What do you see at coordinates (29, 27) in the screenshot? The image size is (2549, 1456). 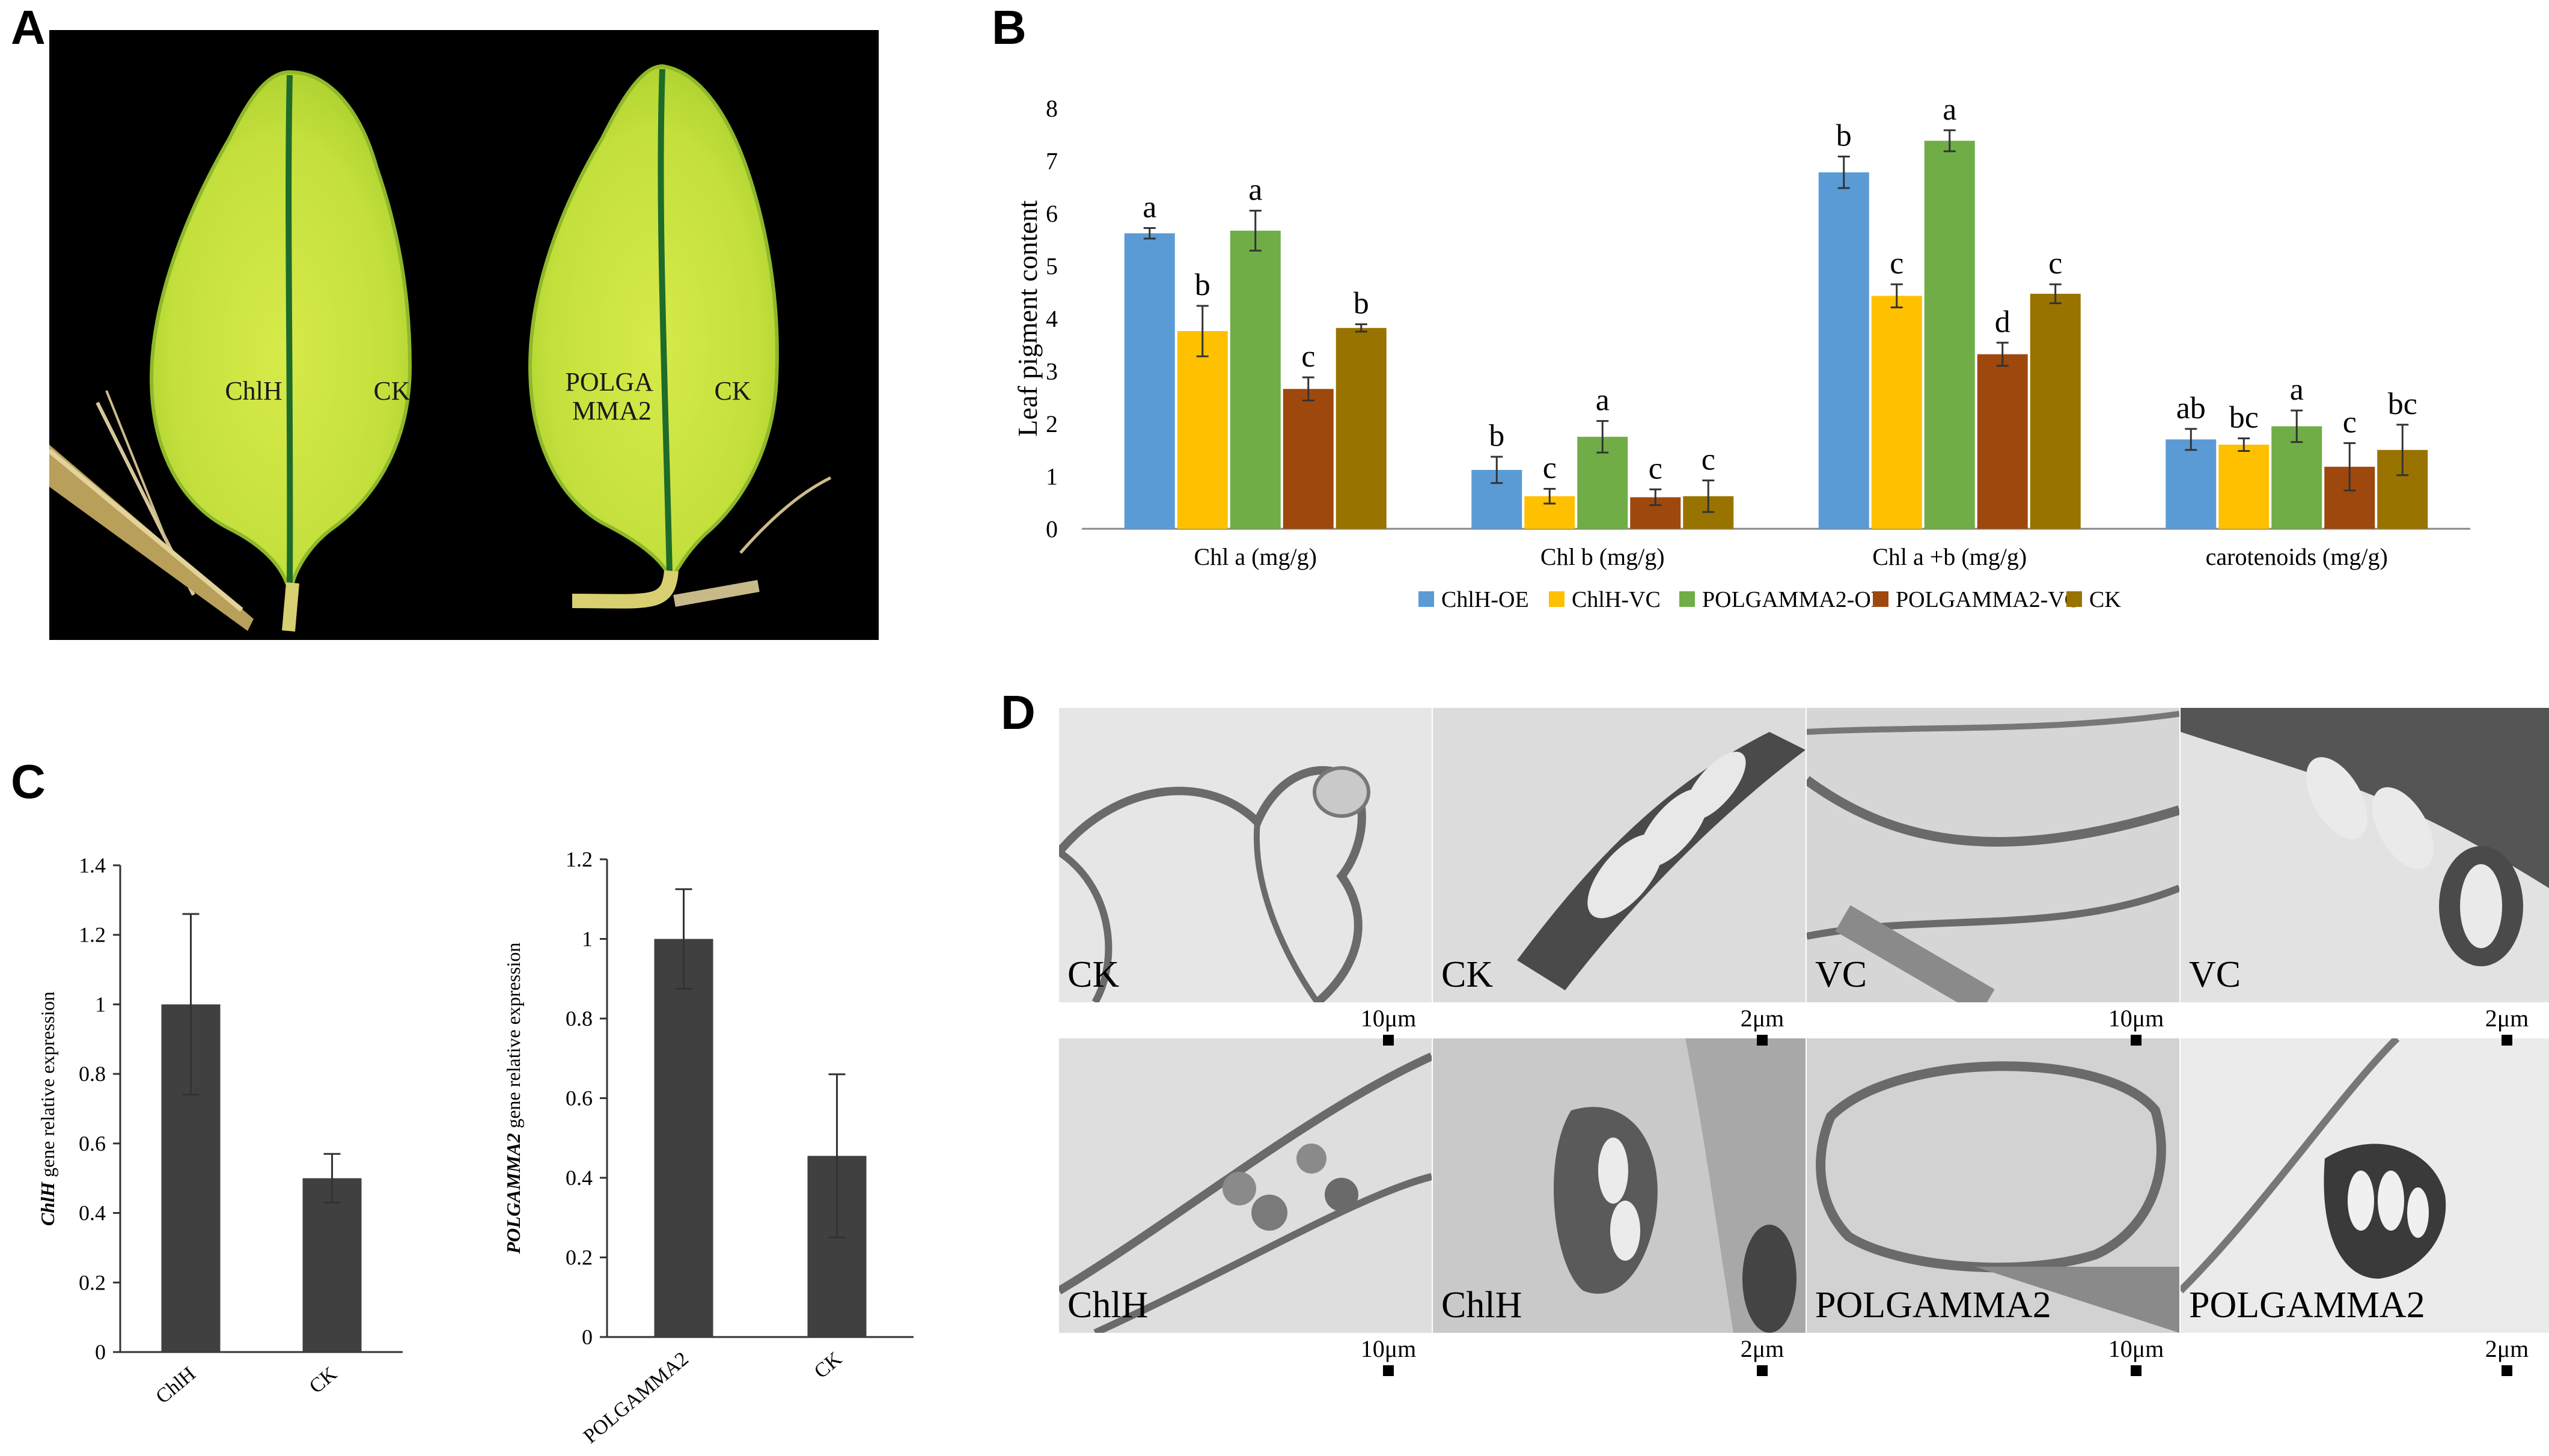 I see `panel-a-label: A` at bounding box center [29, 27].